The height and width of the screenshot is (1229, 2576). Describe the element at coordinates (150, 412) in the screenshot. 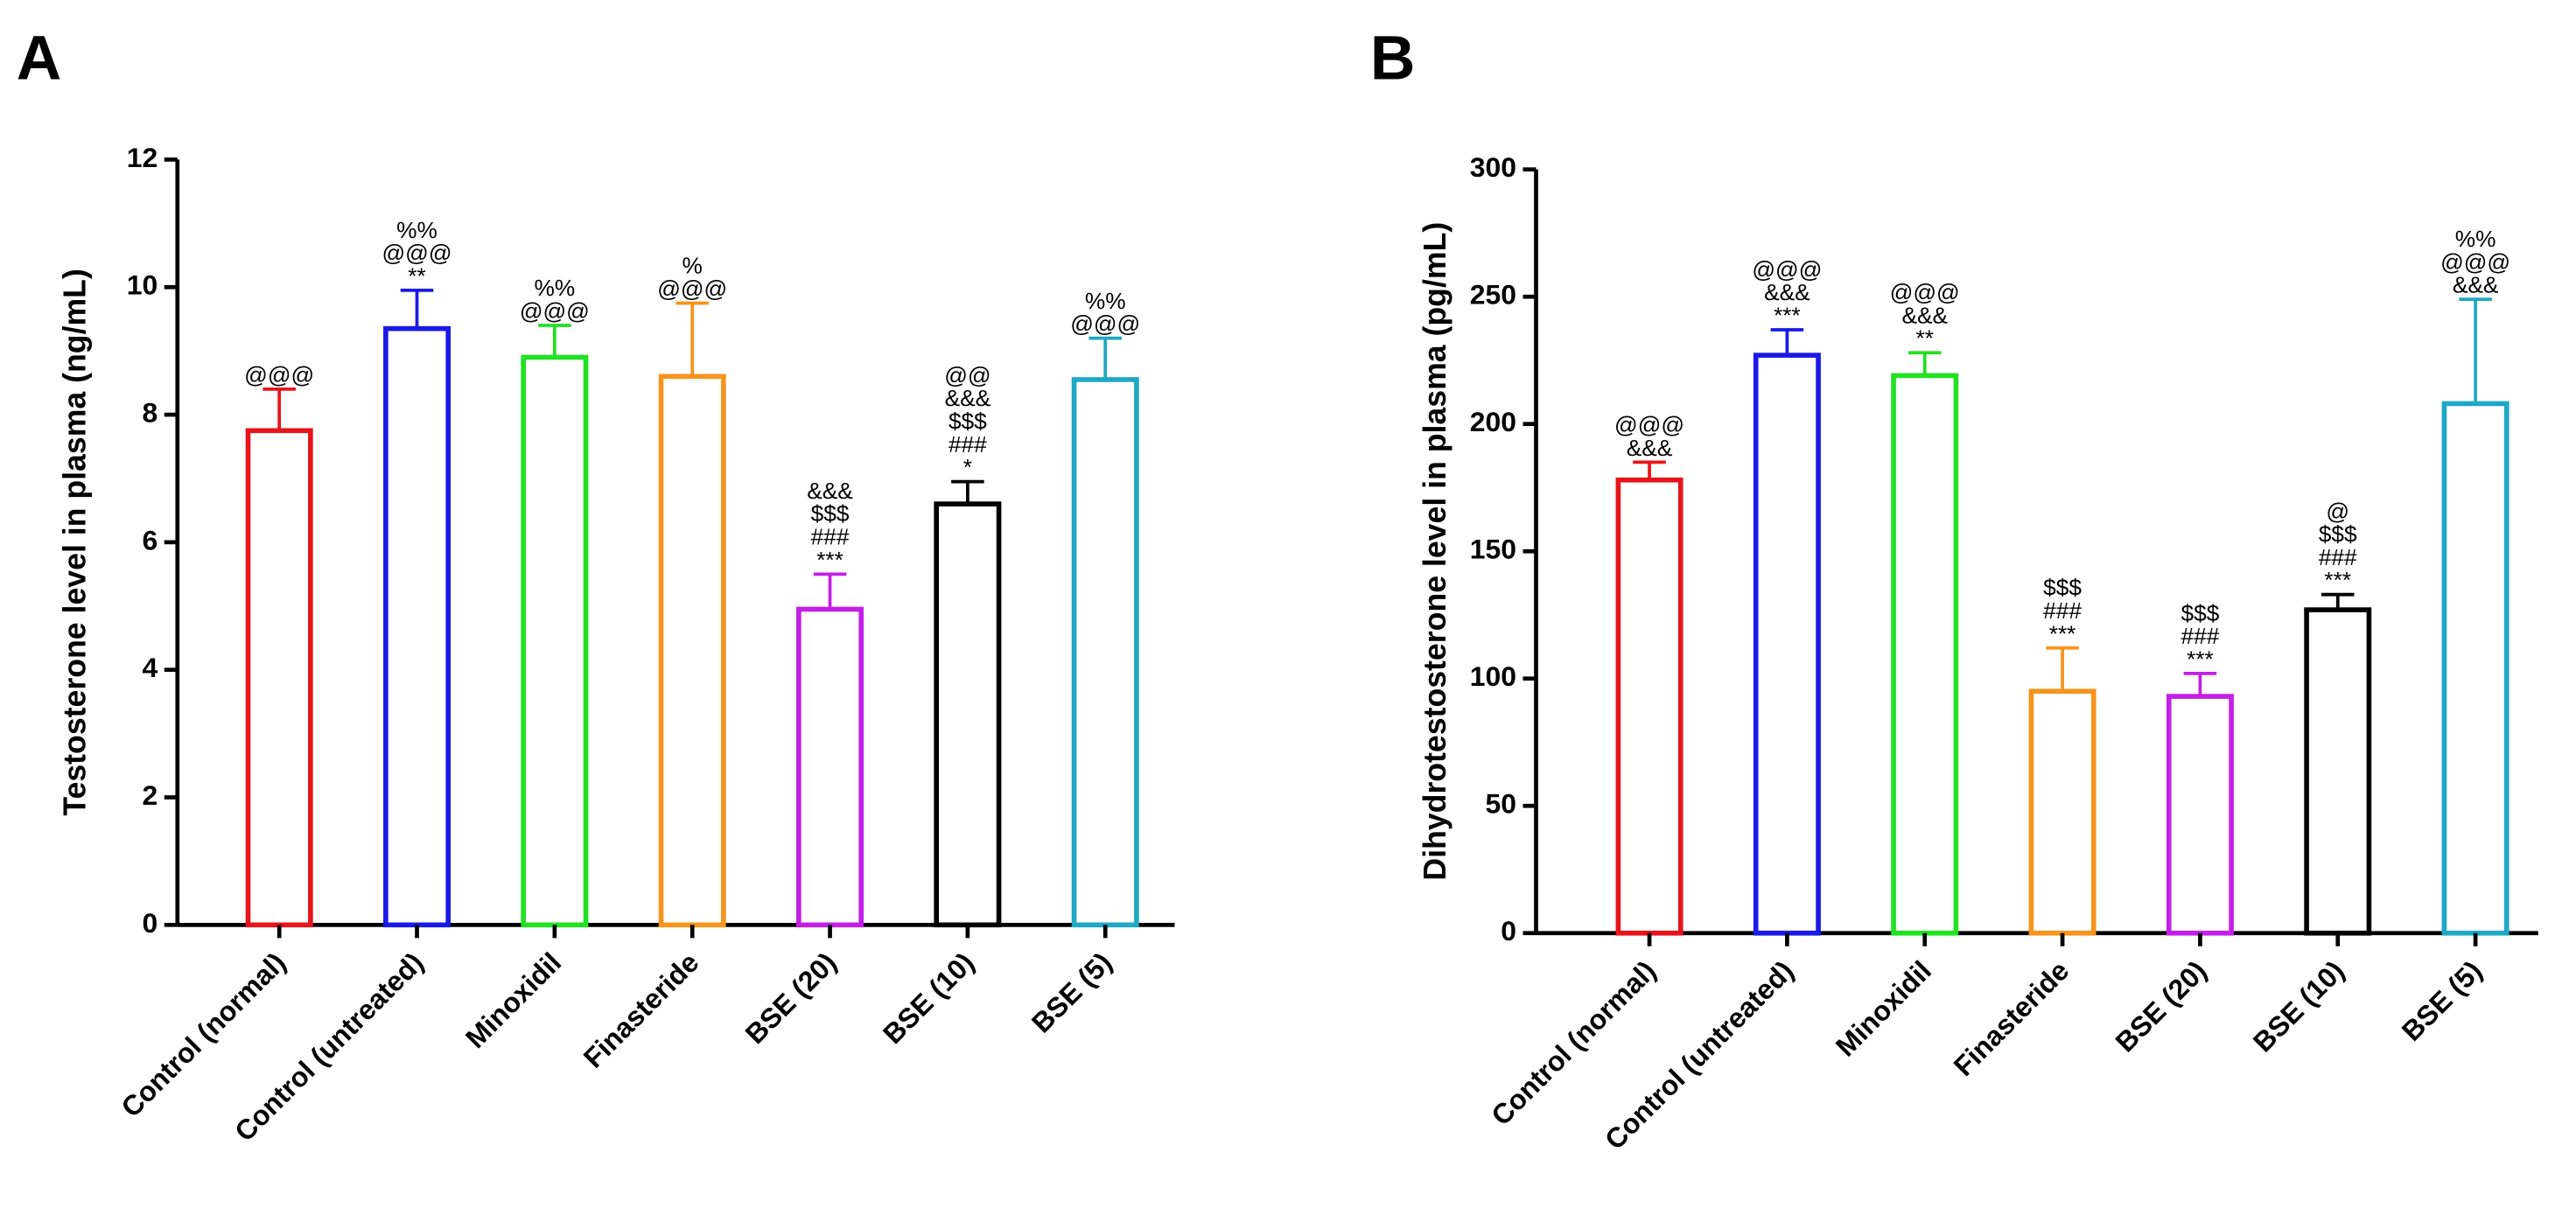

I see `y-tick-label: 8` at that location.